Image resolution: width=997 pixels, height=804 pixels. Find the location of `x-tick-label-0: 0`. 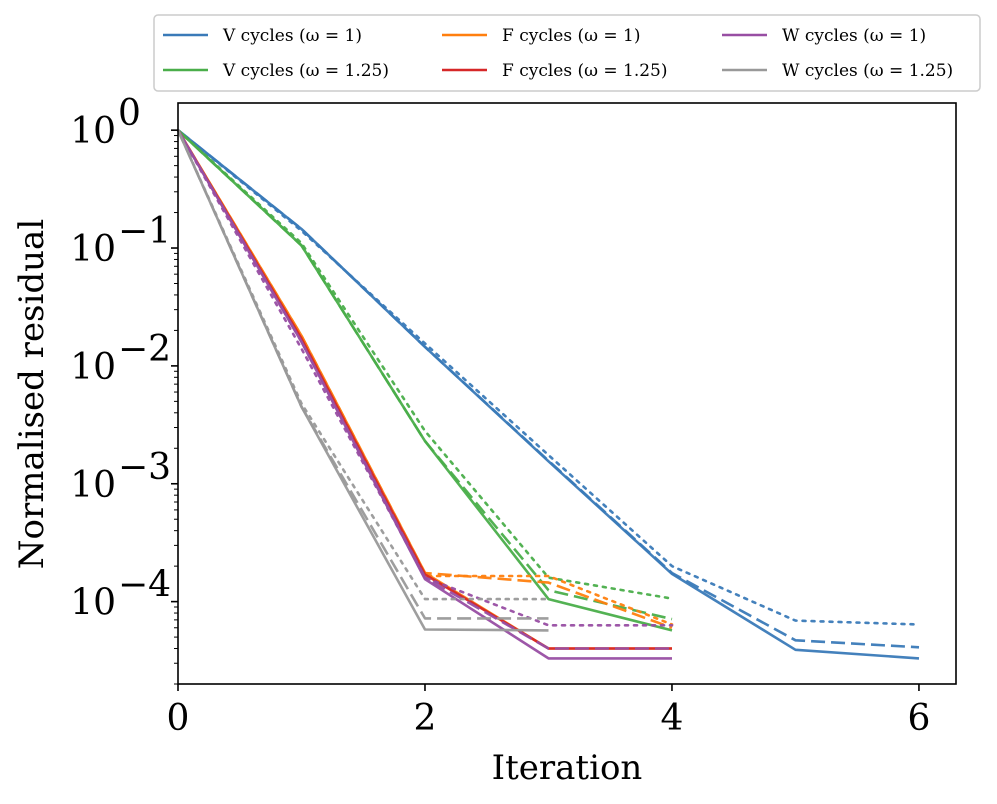

x-tick-label-0: 0 is located at coordinates (178, 718).